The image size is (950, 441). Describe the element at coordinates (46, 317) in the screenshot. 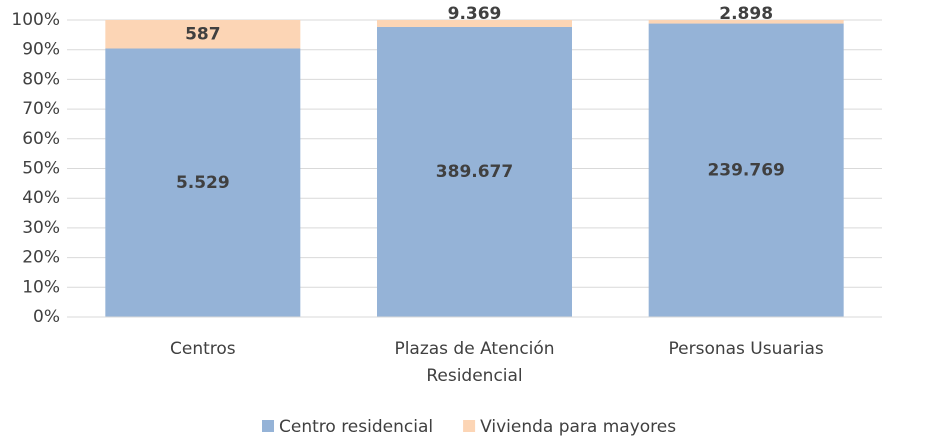

I see `y-tick-label: 0%` at that location.